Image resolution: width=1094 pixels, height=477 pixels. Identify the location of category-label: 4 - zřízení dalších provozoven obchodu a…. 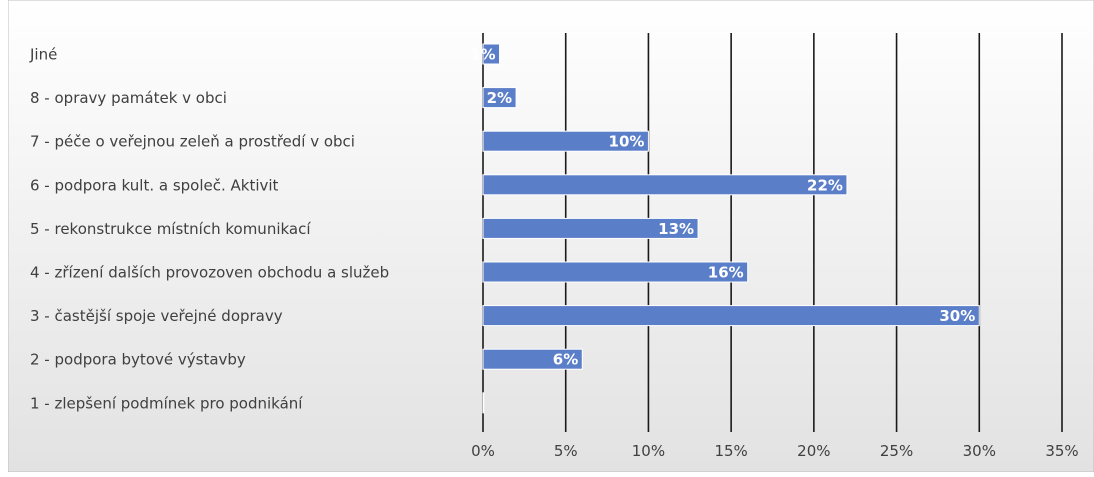
(209, 273).